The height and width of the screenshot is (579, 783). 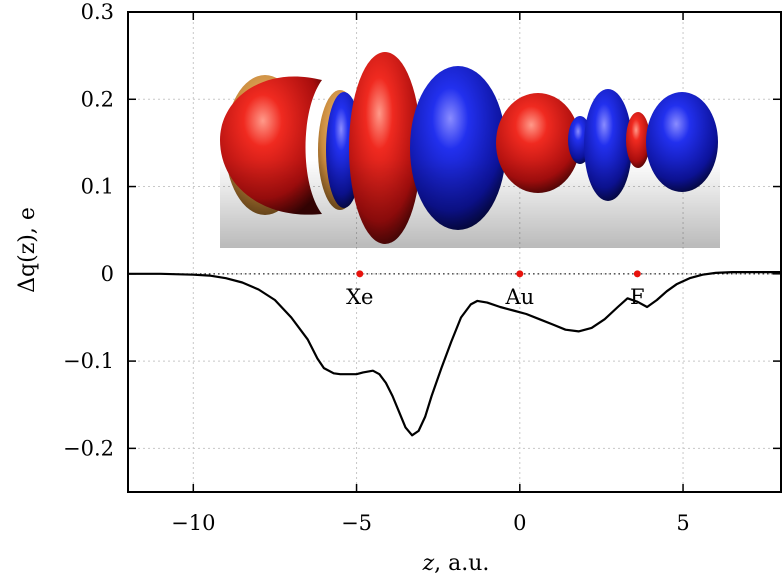 What do you see at coordinates (461, 563) in the screenshot?
I see `x-axis-label-unit: , a.u.` at bounding box center [461, 563].